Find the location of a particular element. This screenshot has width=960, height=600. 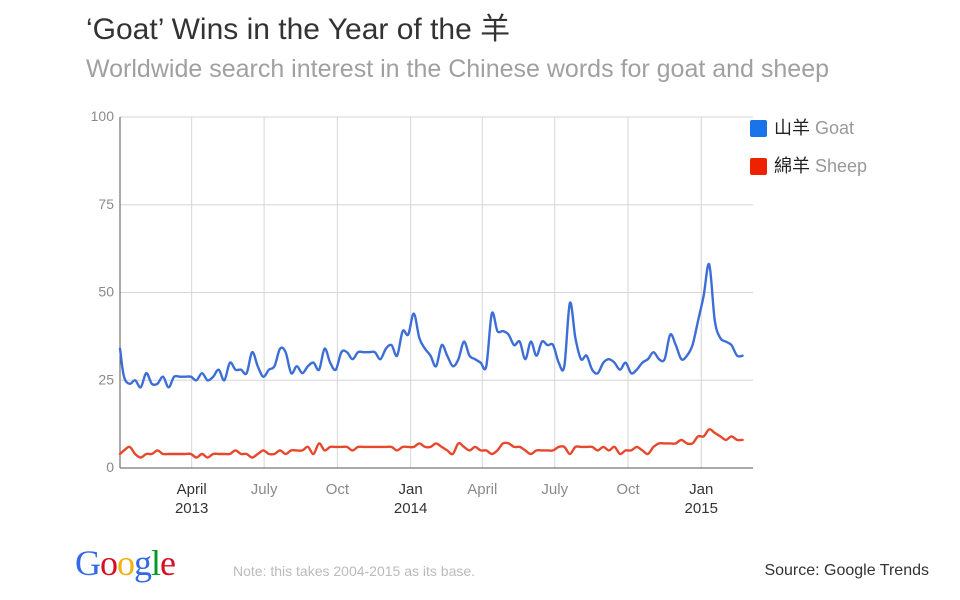

y-tick-labels: 0 25 50 75 100 is located at coordinates (103, 291).